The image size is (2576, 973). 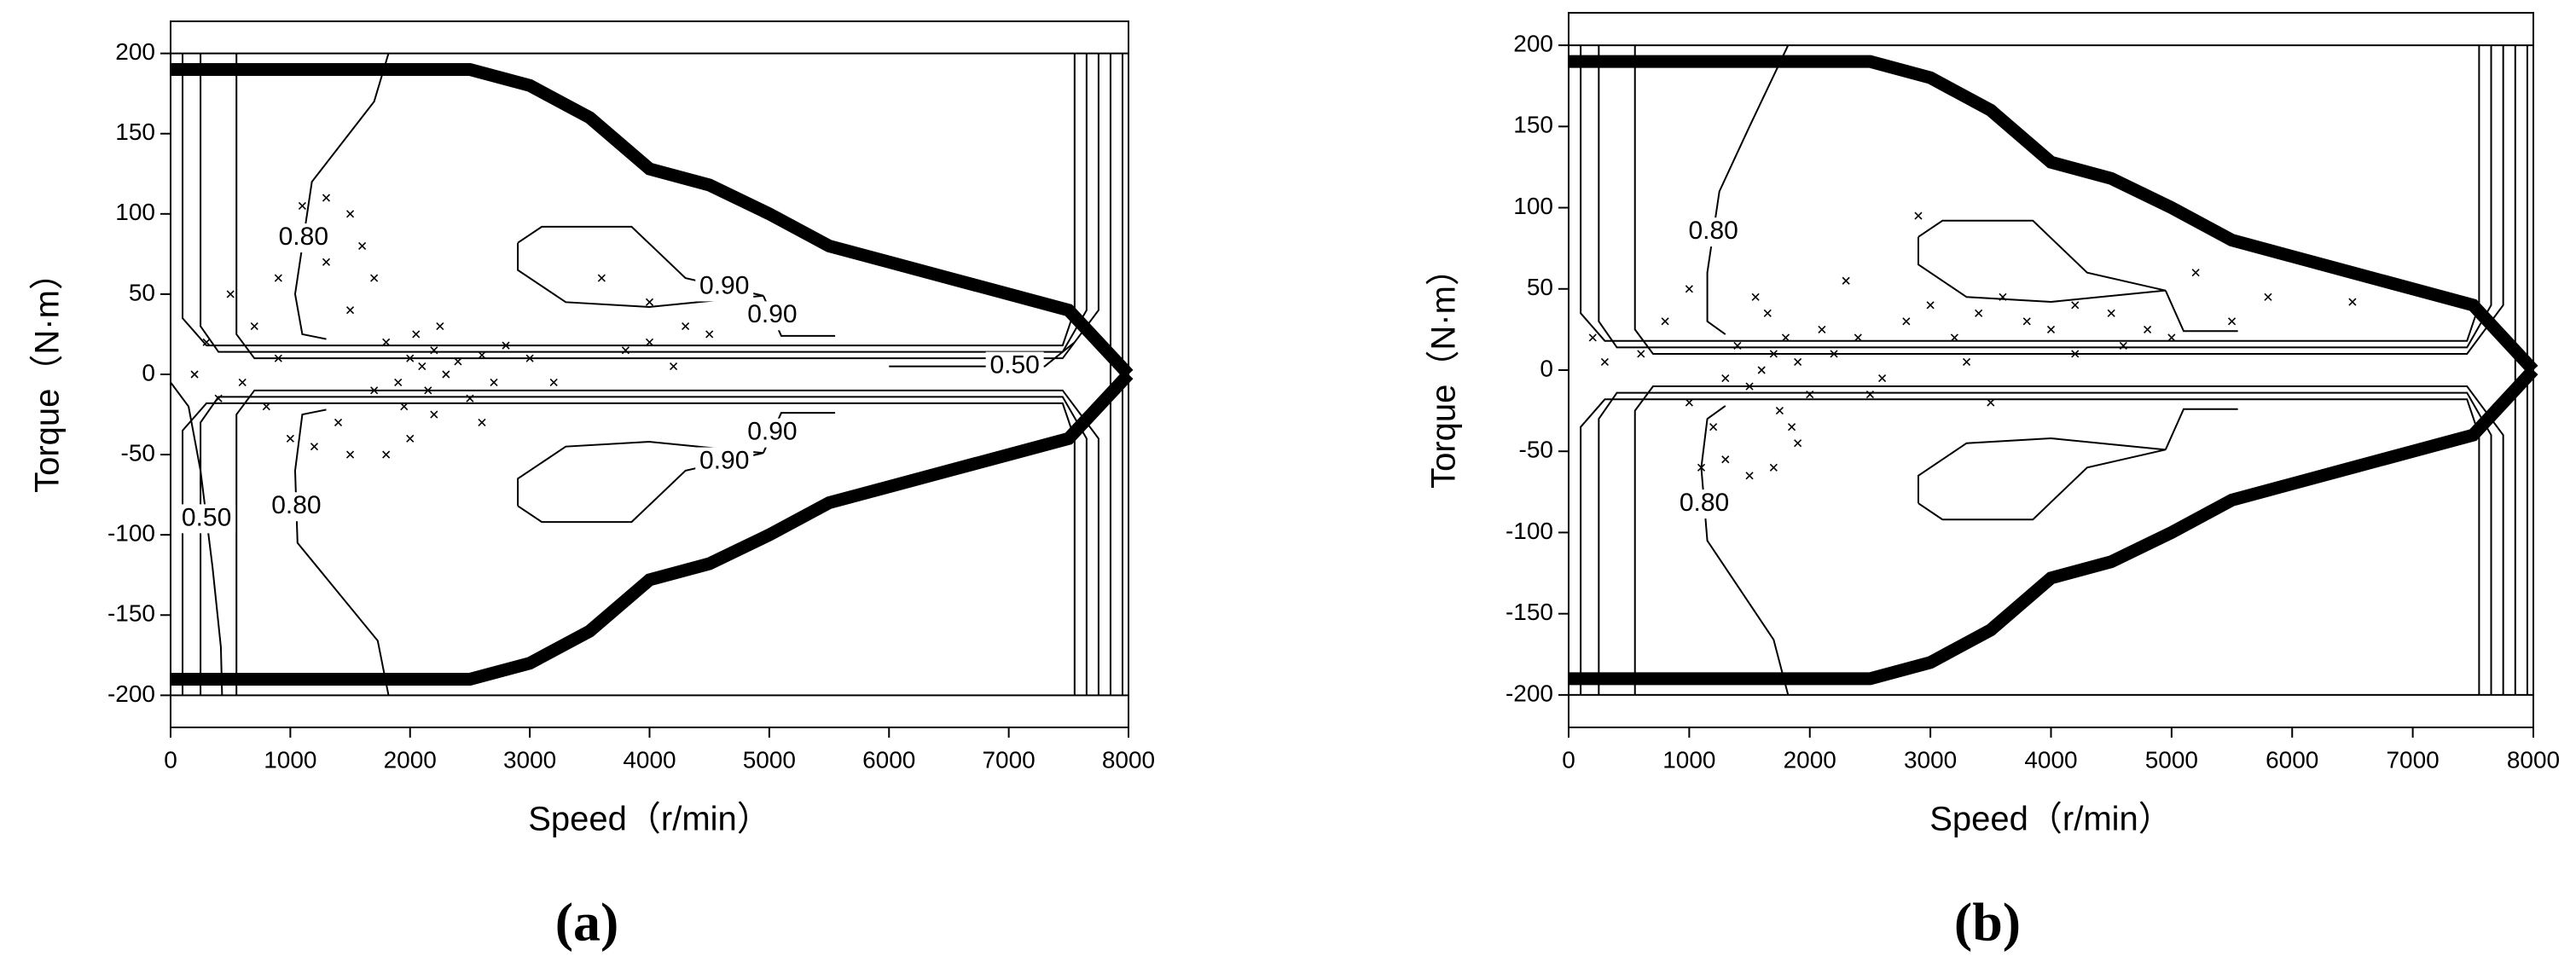 What do you see at coordinates (1008, 759) in the screenshot?
I see `x-tick-label: 7000` at bounding box center [1008, 759].